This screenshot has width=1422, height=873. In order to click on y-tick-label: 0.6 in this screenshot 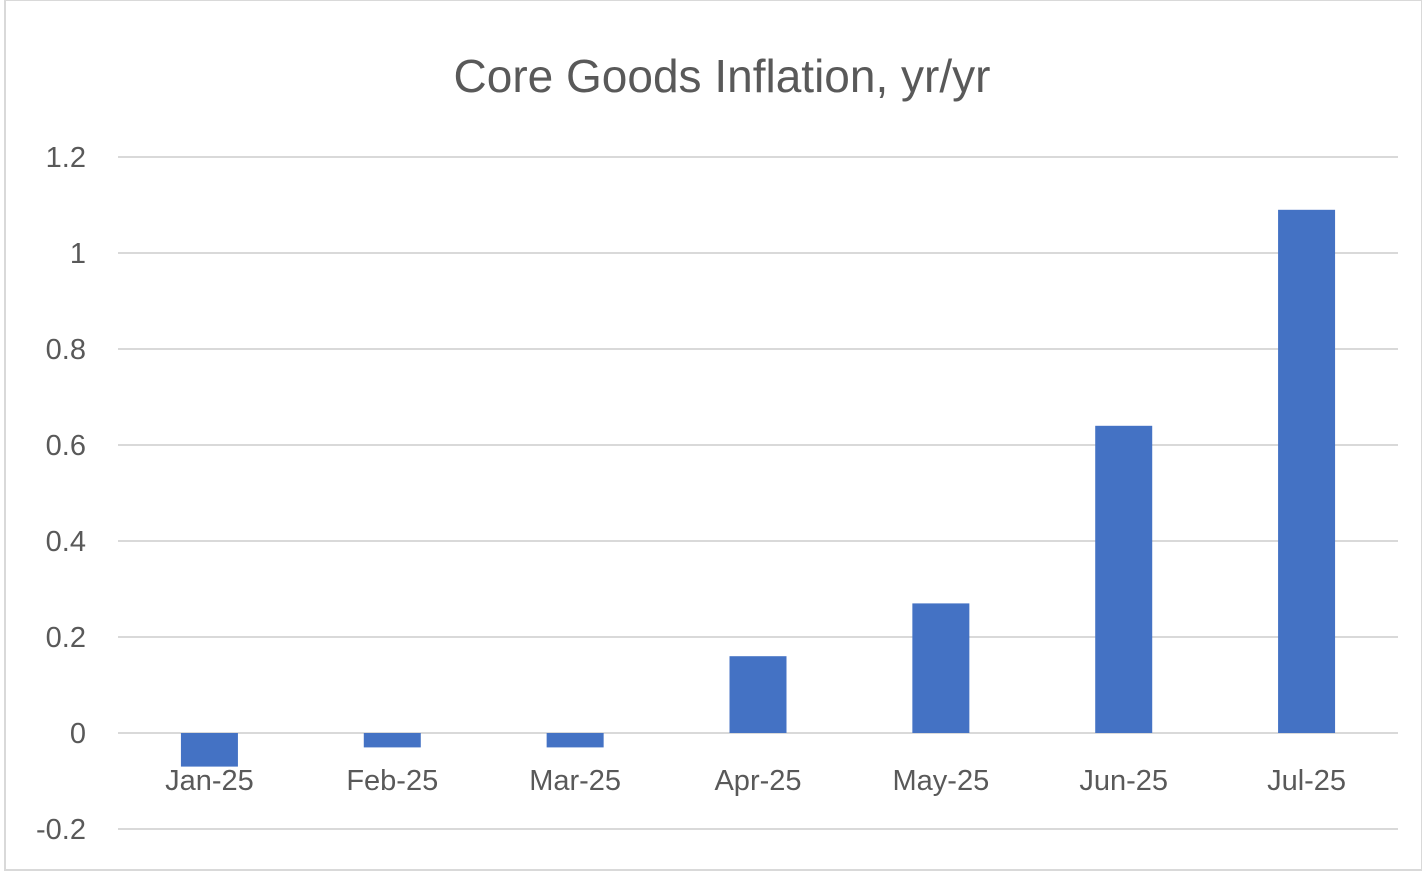, I will do `click(66, 446)`.